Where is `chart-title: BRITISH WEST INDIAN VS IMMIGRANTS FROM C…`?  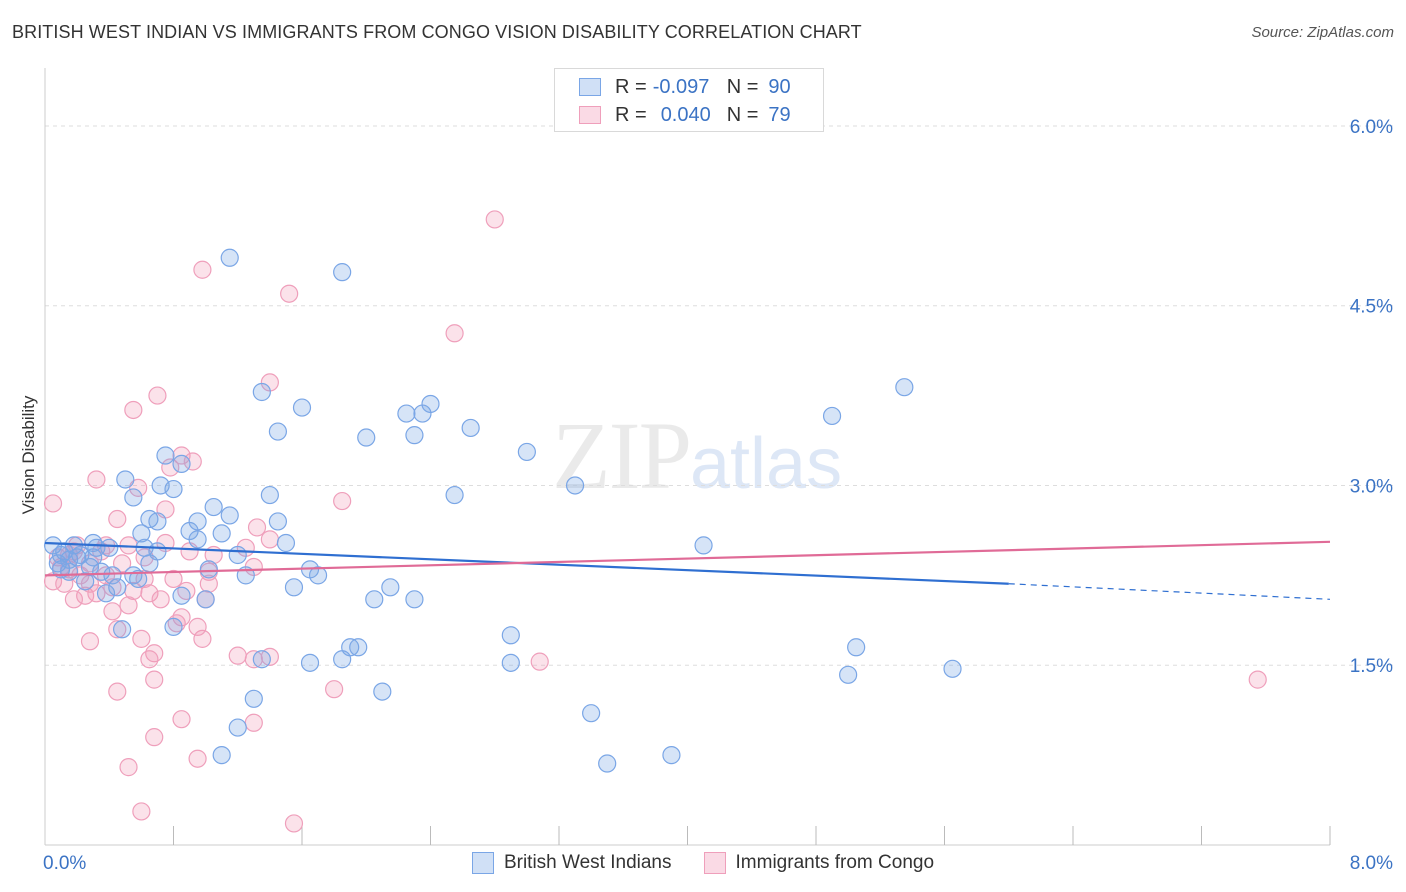 chart-title: BRITISH WEST INDIAN VS IMMIGRANTS FROM C… is located at coordinates (437, 32).